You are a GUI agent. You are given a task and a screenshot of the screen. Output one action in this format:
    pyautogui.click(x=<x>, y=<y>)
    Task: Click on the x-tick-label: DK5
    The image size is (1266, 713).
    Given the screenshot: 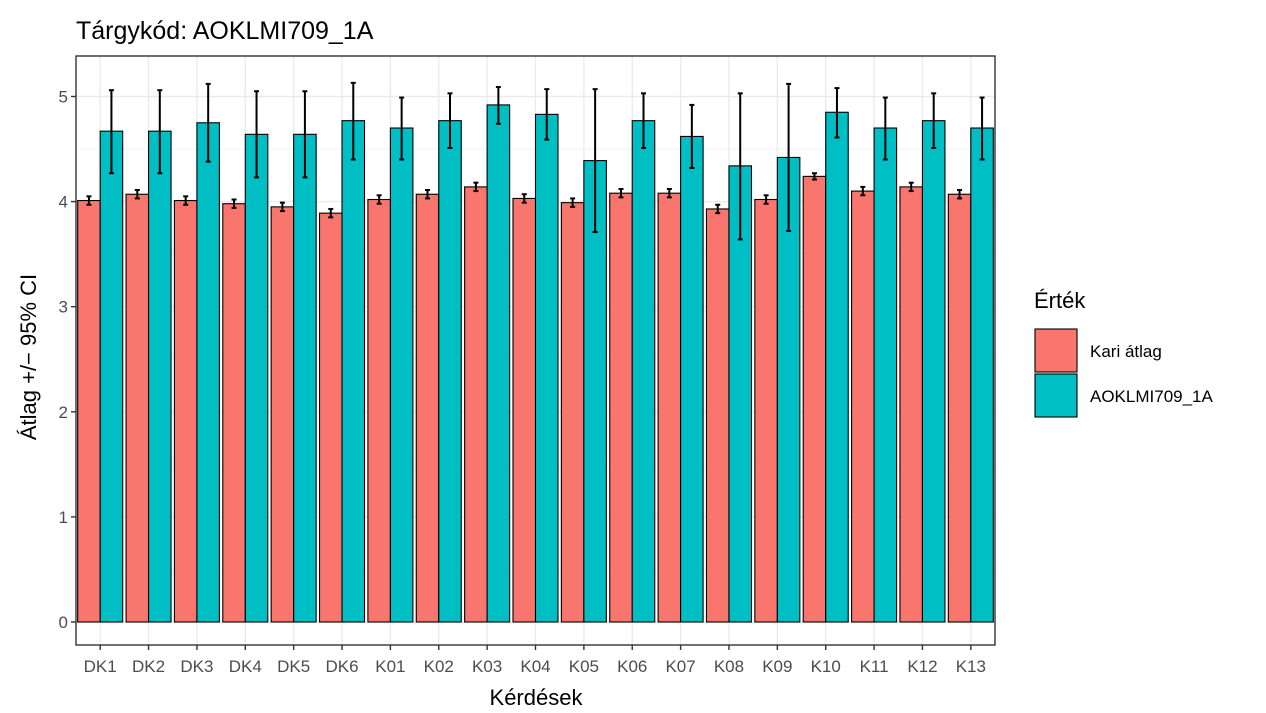 What is the action you would take?
    pyautogui.click(x=293, y=666)
    